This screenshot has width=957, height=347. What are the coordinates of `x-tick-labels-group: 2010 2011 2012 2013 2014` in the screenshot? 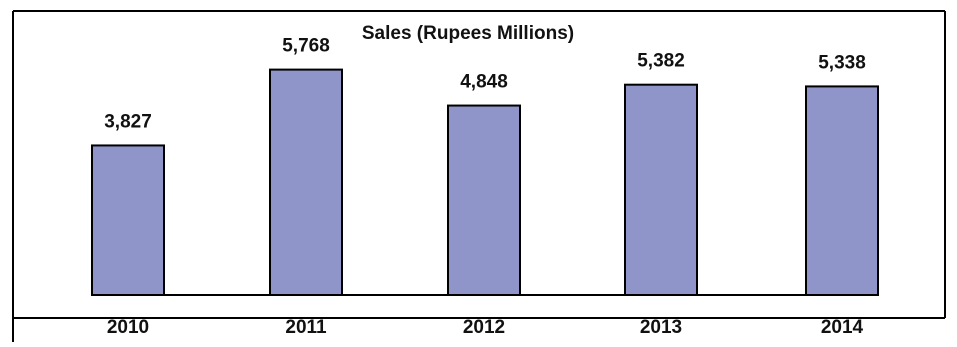 It's located at (485, 327).